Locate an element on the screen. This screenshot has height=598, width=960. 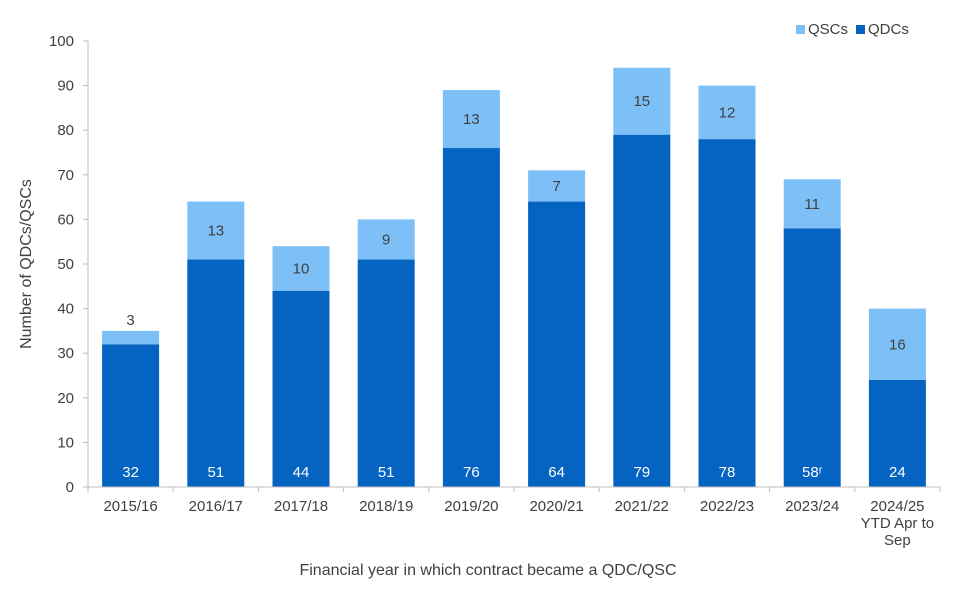
y-tick-label: 10 is located at coordinates (65, 442).